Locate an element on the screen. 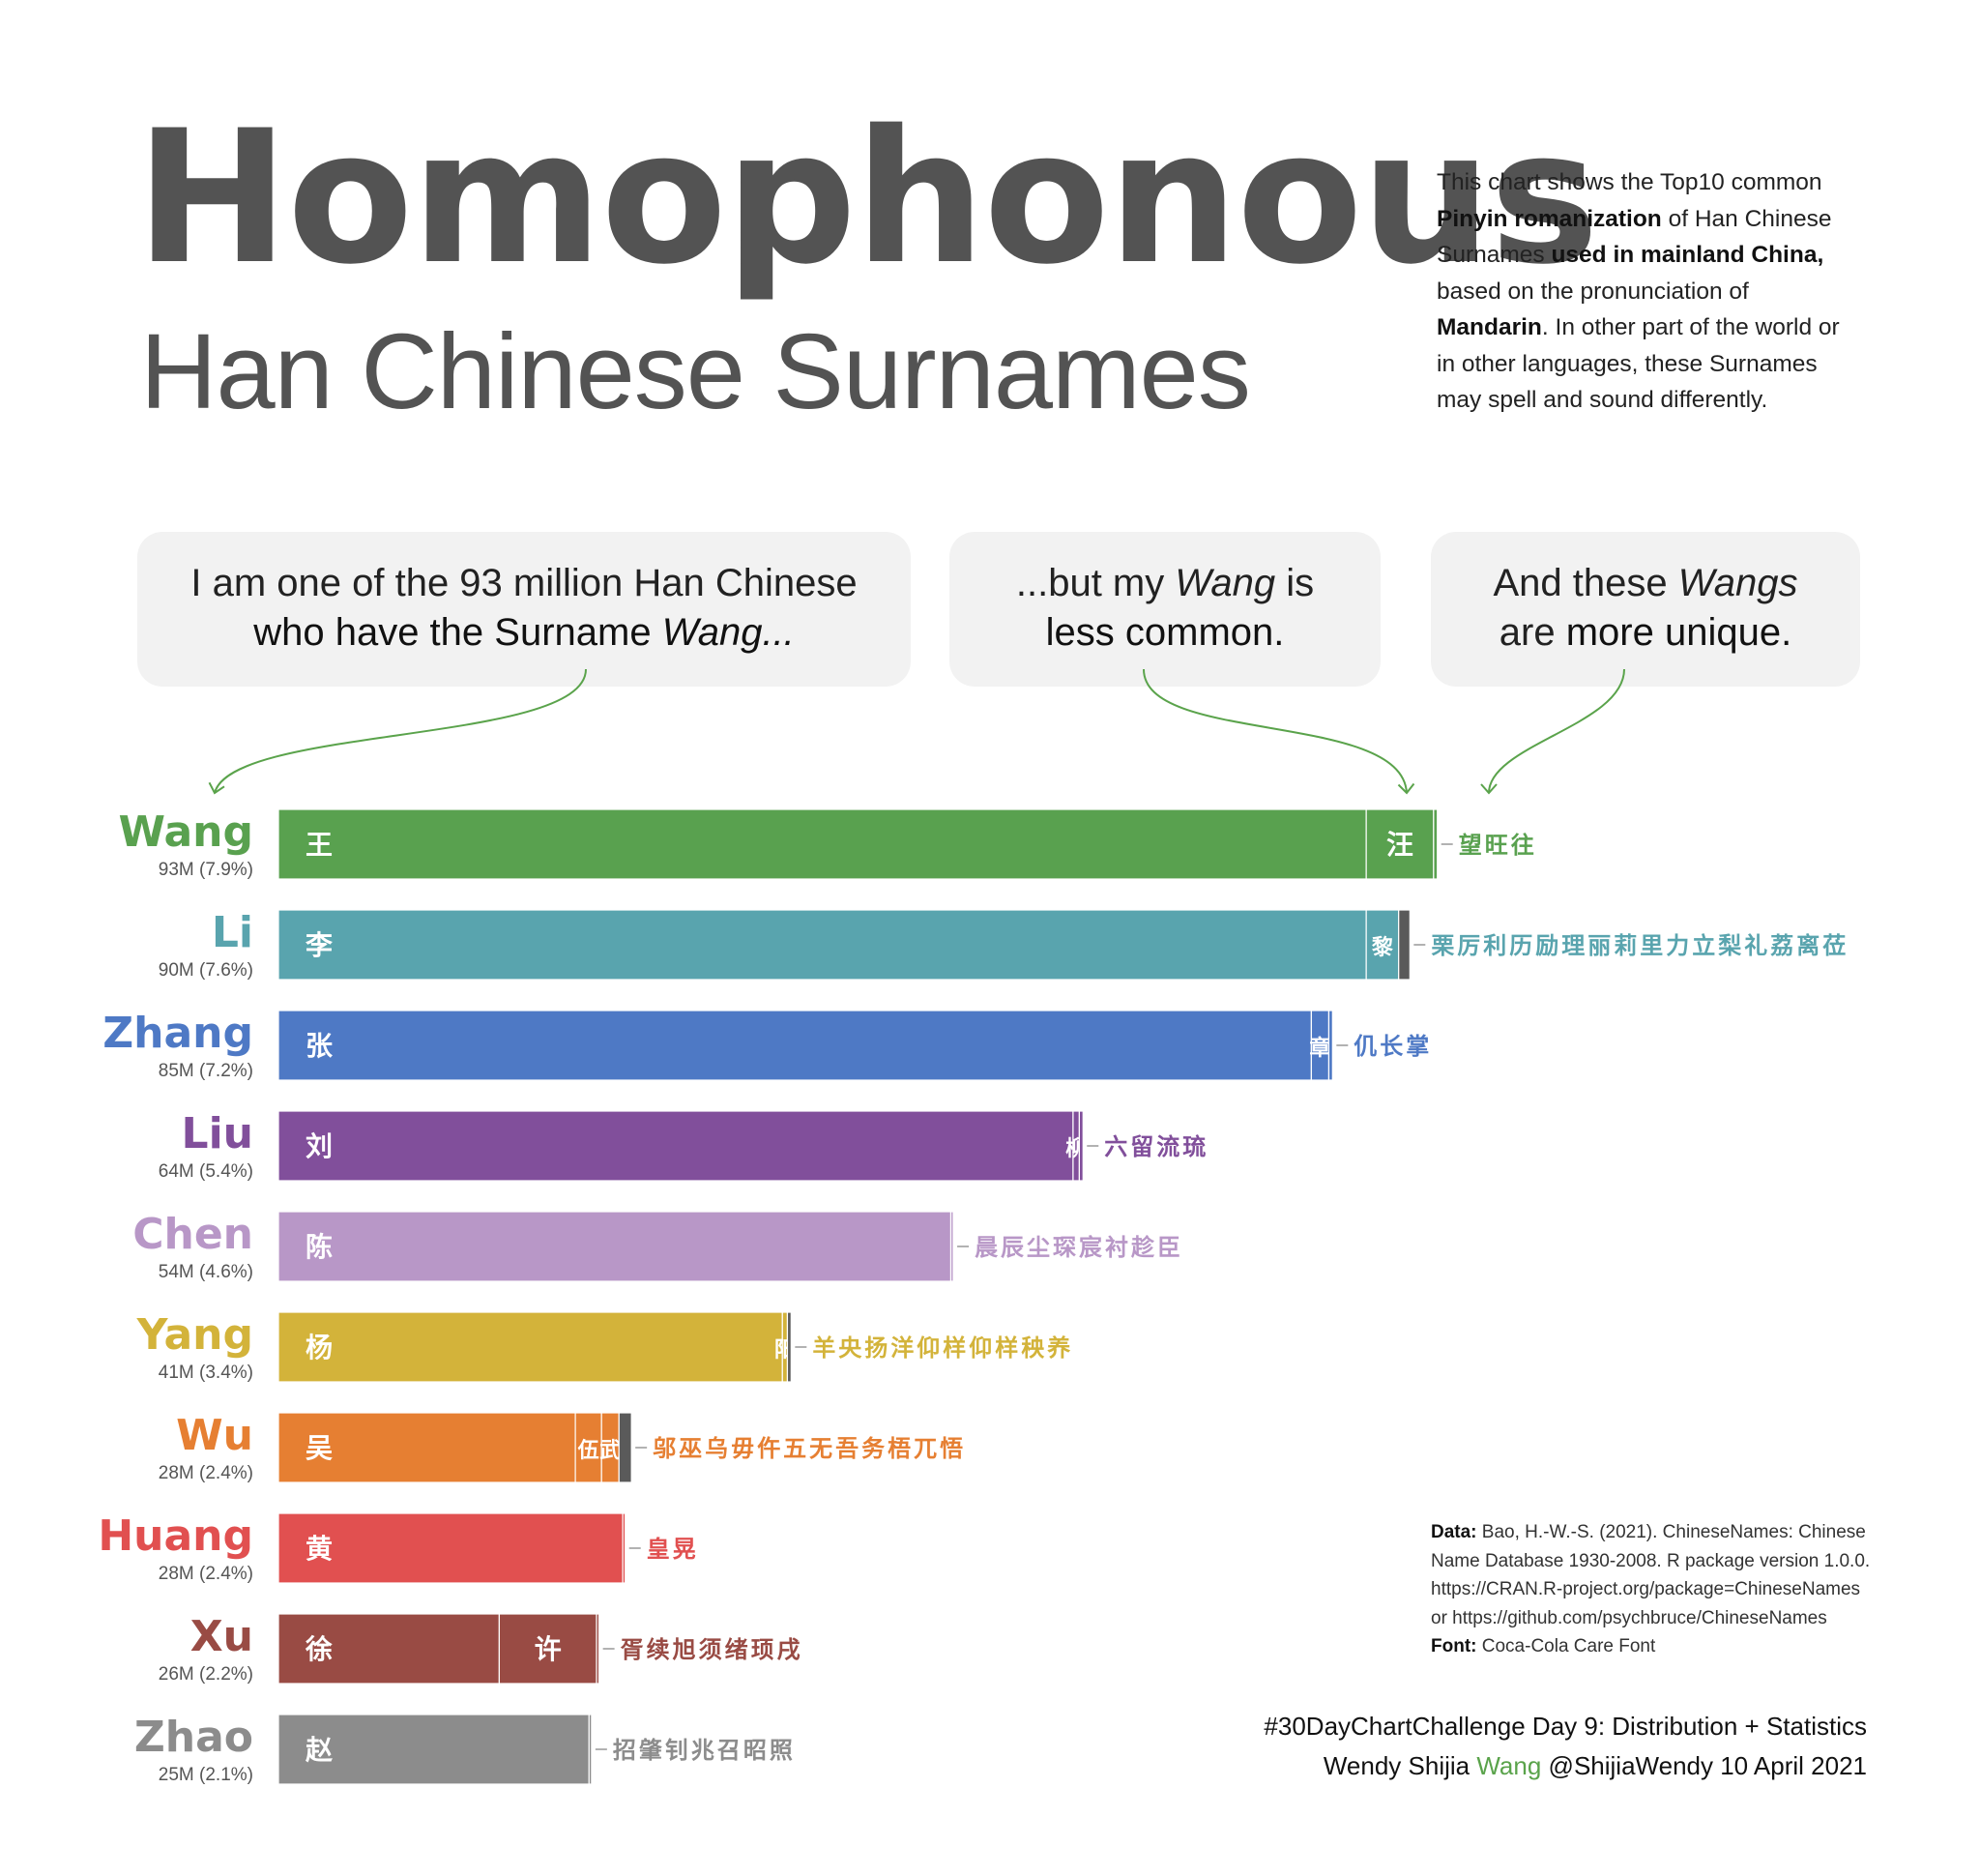 This screenshot has width=1980, height=1876. author-handle-date: @ShijiaWendy 10 April 2021 is located at coordinates (1704, 1765).